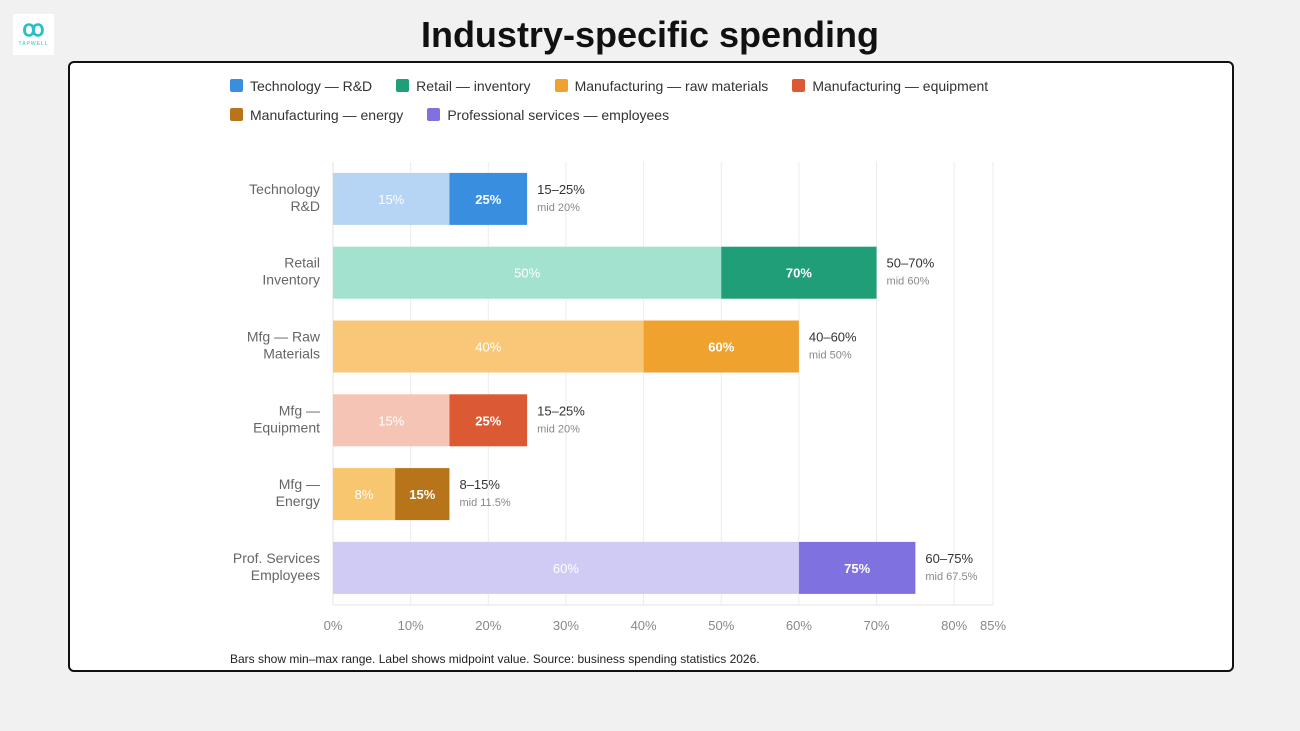 This screenshot has width=1300, height=731. Describe the element at coordinates (951, 577) in the screenshot. I see `mid-label: mid 67.5%` at that location.